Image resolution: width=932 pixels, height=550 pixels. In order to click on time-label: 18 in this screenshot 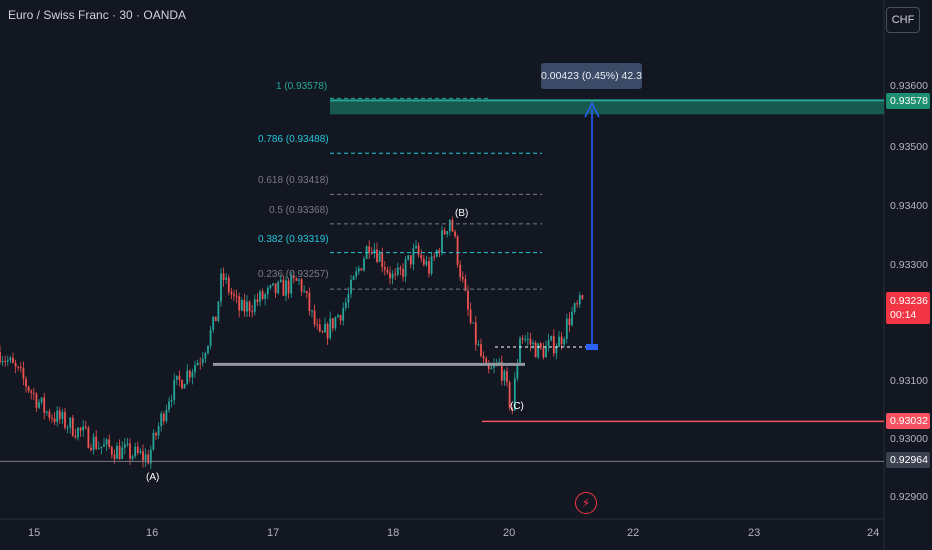, I will do `click(393, 533)`.